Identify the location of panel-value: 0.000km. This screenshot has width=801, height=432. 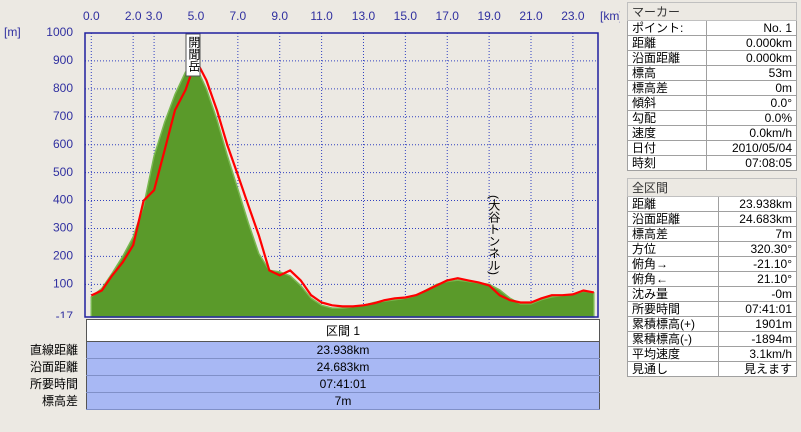
(751, 43).